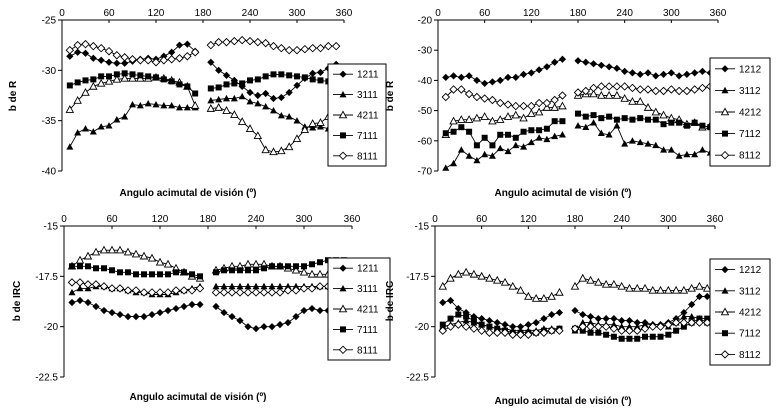 The height and width of the screenshot is (418, 777). Describe the element at coordinates (156, 13) in the screenshot. I see `x-tick-label: 120` at that location.